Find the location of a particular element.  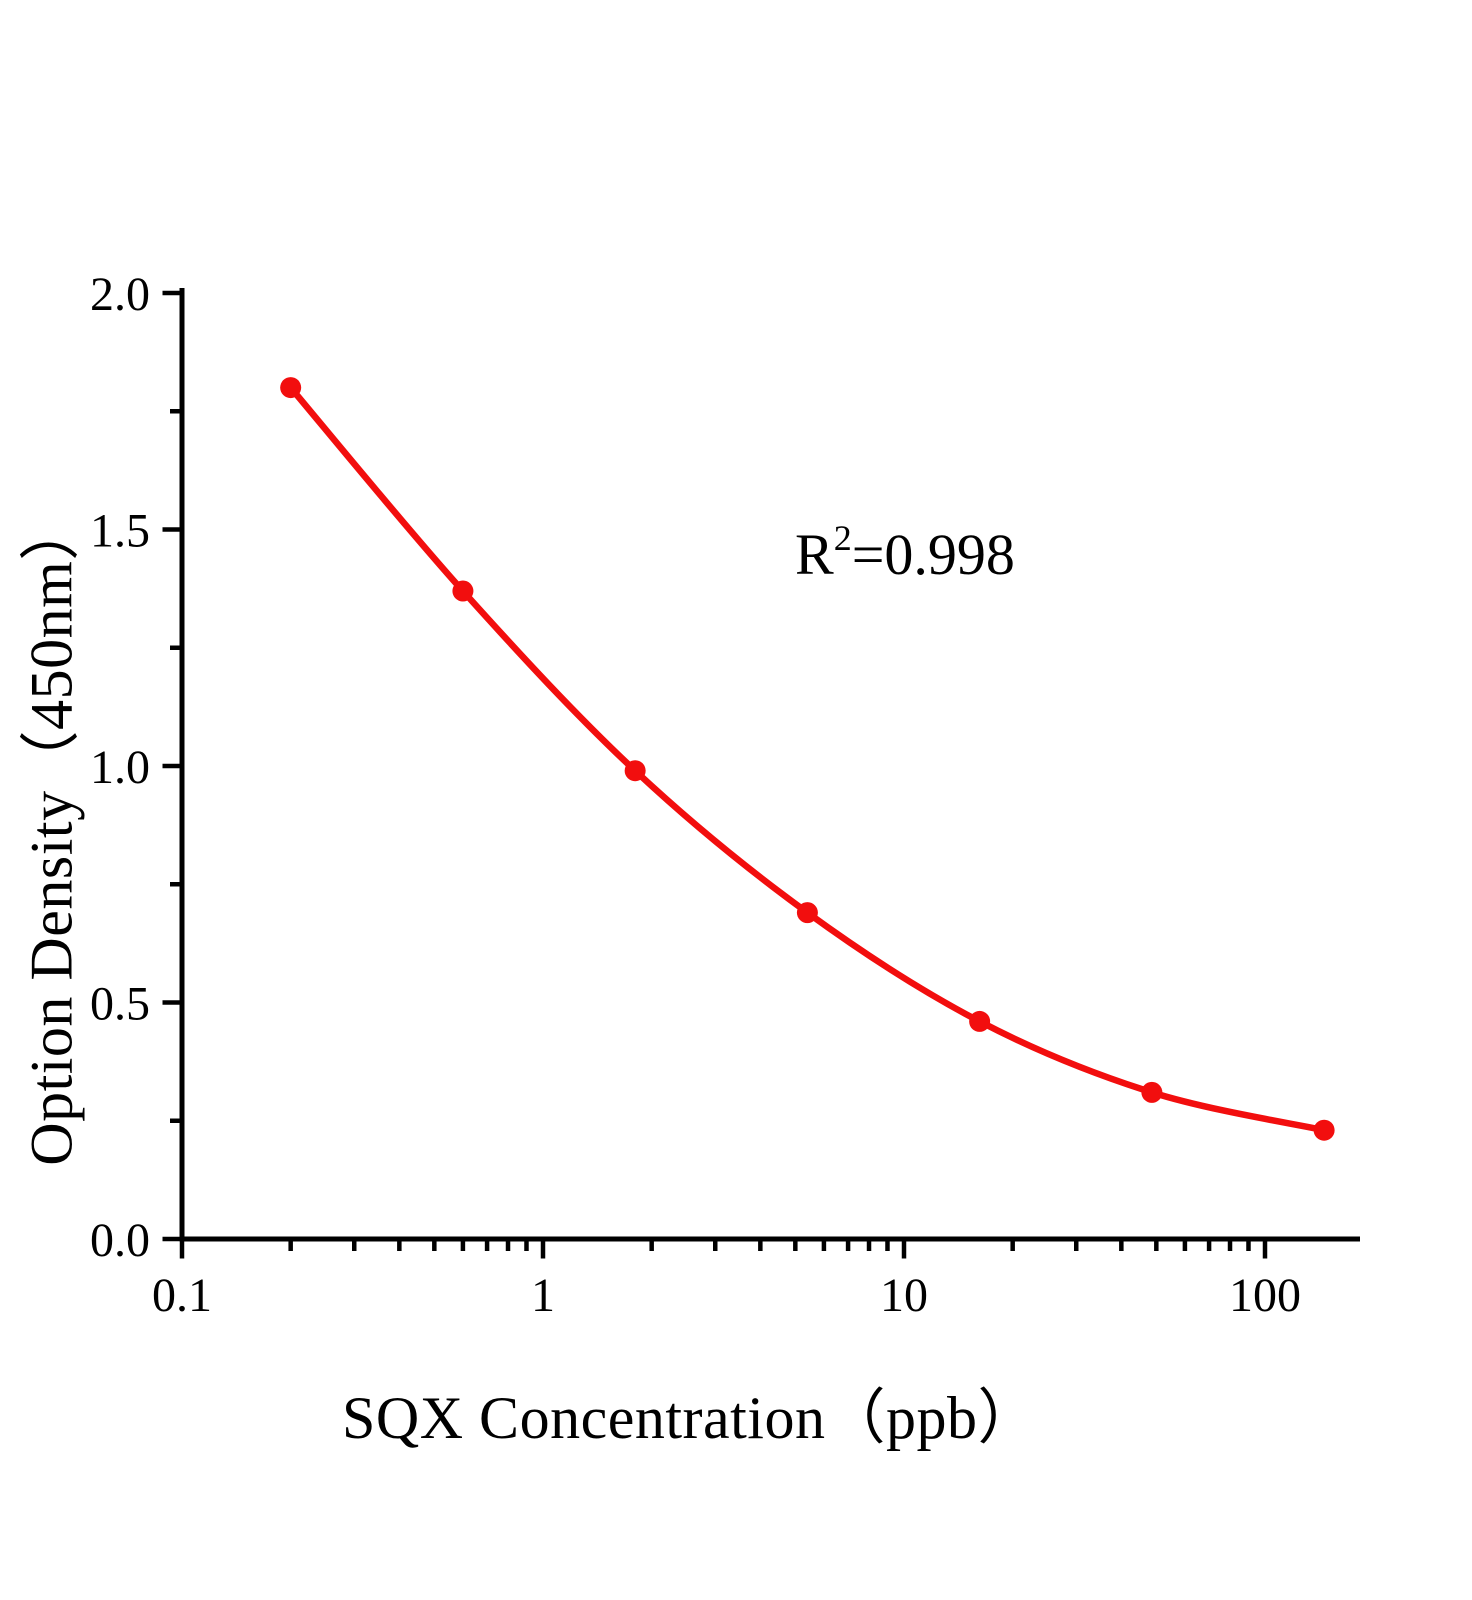

r-squared-base: R is located at coordinates (814, 554).